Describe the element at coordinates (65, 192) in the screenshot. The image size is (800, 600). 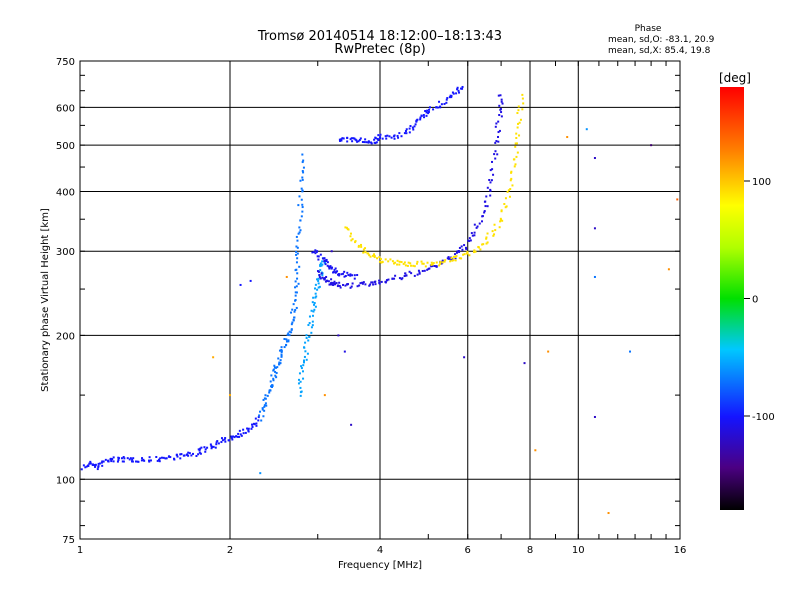
I see `y-tick-label: 400` at that location.